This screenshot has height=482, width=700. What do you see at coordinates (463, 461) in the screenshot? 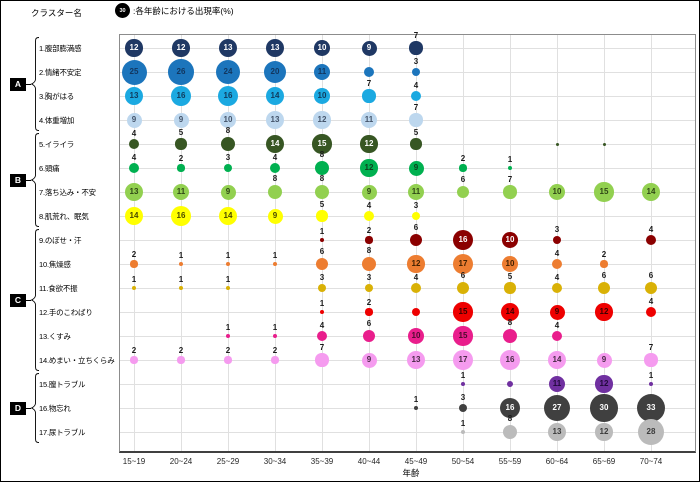
I see `x-axis-tick-label: 50~54` at bounding box center [463, 461].